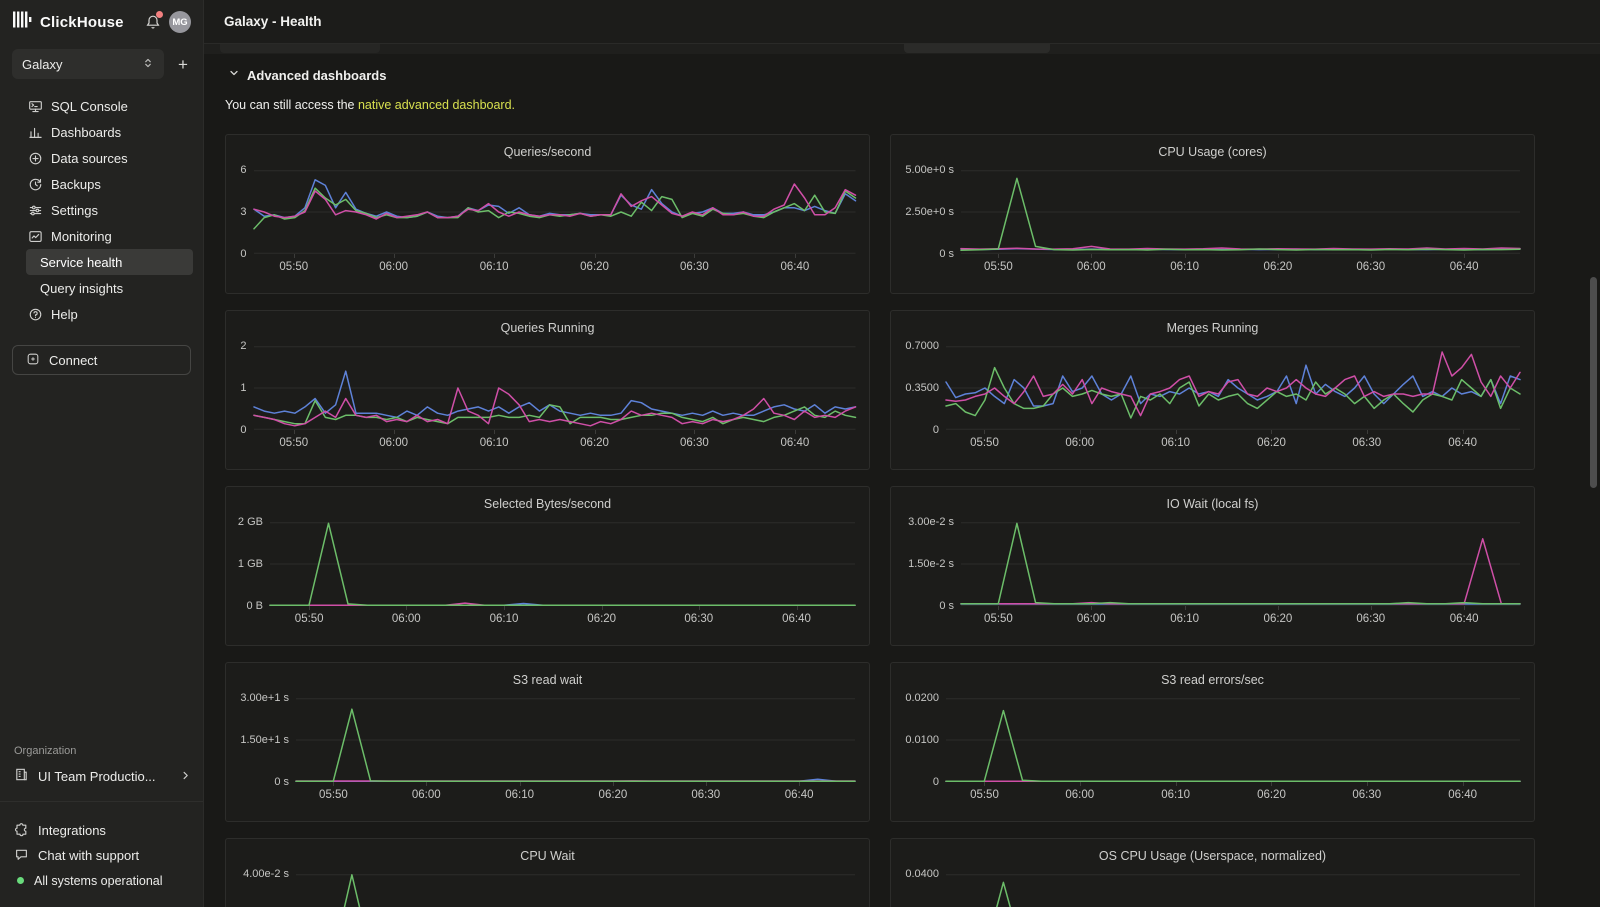 The image size is (1600, 907). What do you see at coordinates (20, 880) in the screenshot?
I see `status-dot` at bounding box center [20, 880].